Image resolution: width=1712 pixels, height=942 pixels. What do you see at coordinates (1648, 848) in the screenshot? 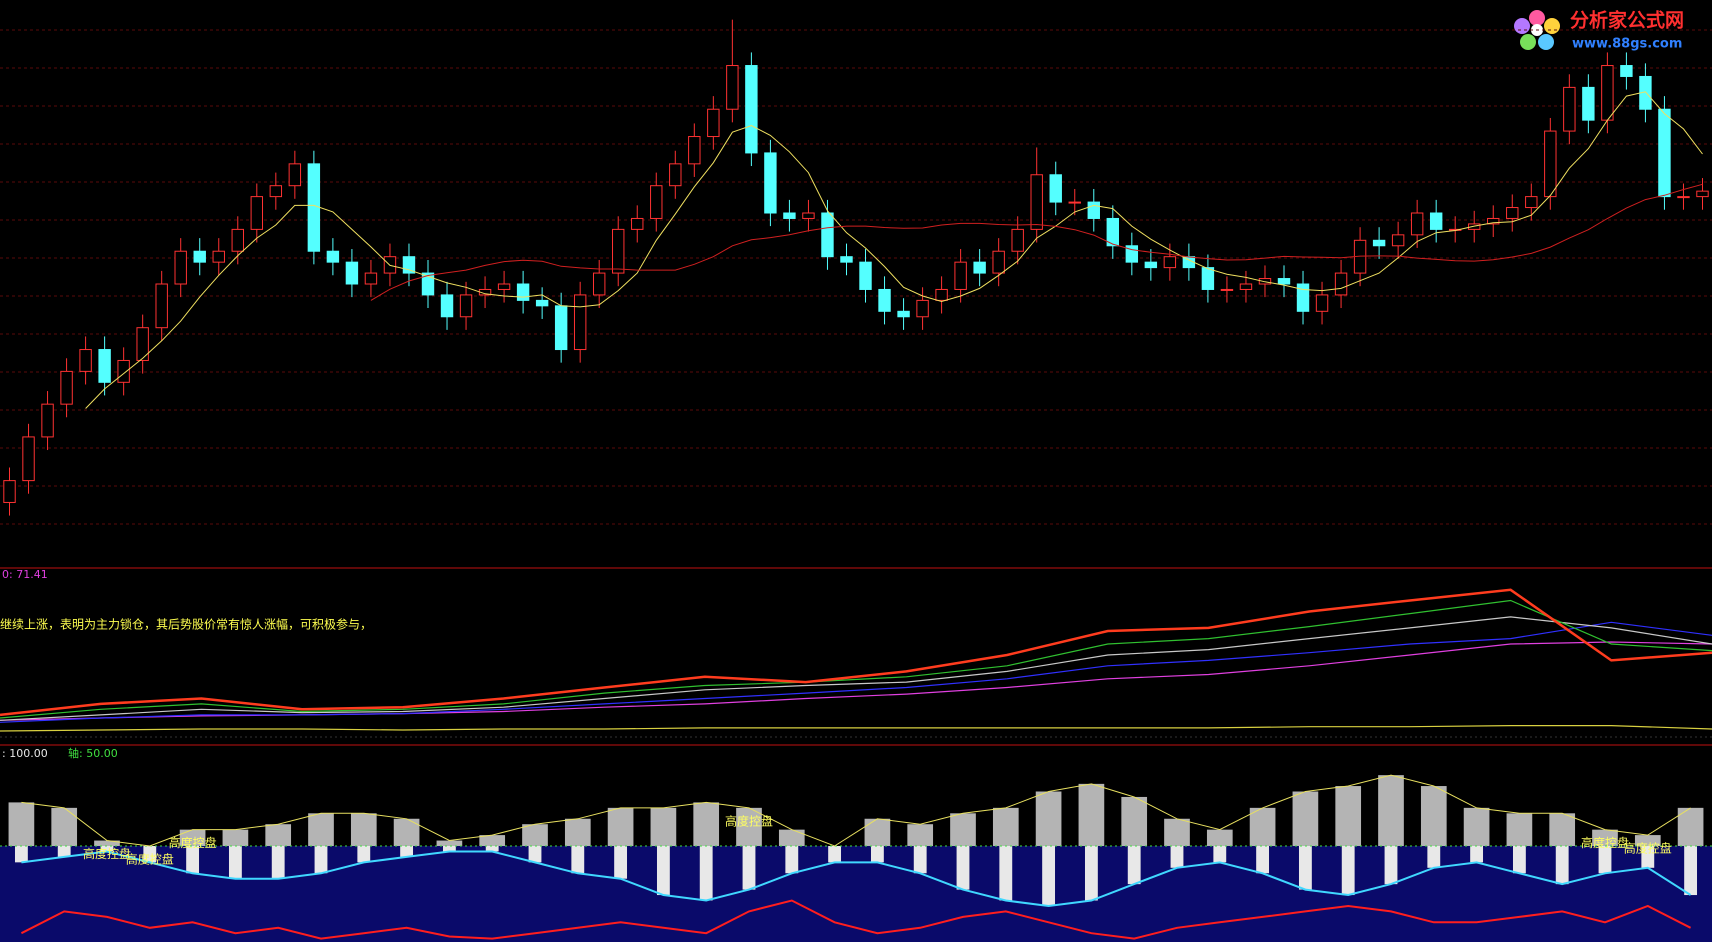
I see `annotation: 高度控盘` at bounding box center [1648, 848].